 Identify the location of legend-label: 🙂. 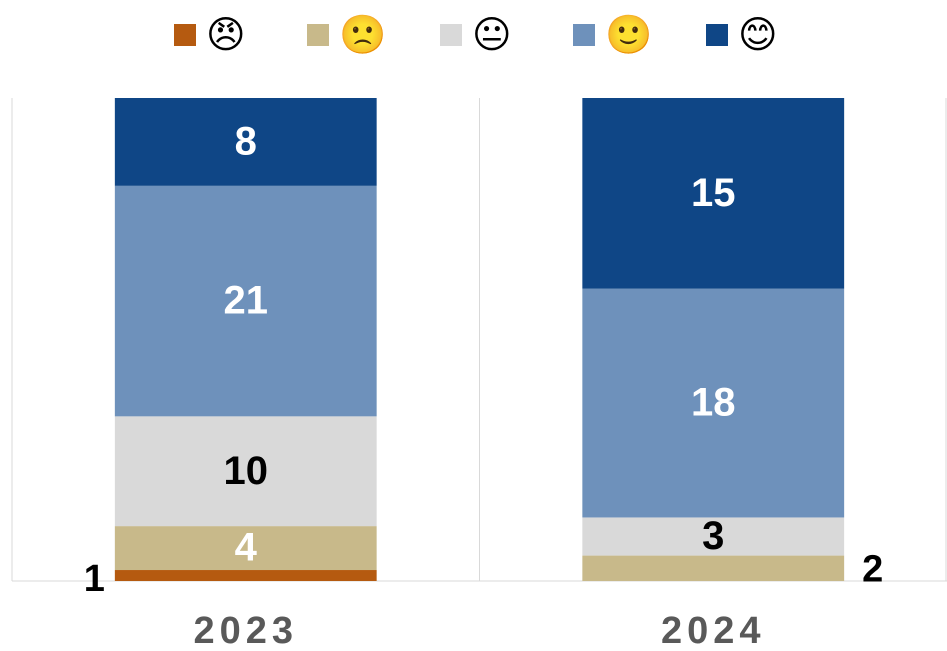
(628, 35).